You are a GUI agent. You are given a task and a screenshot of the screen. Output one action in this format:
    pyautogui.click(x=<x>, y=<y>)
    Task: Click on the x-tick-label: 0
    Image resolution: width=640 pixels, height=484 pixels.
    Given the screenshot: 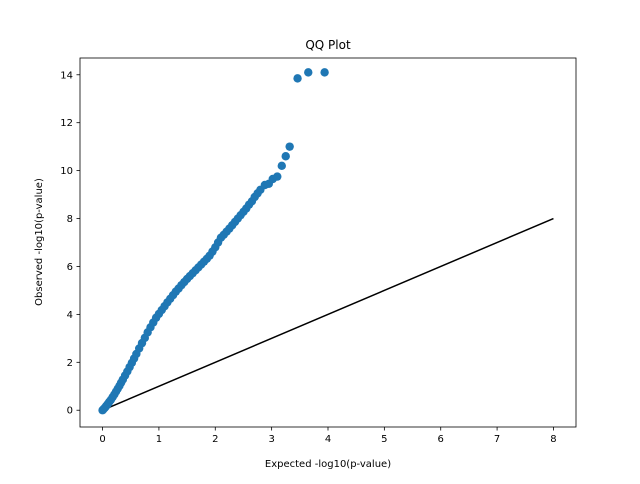 What is the action you would take?
    pyautogui.click(x=102, y=439)
    